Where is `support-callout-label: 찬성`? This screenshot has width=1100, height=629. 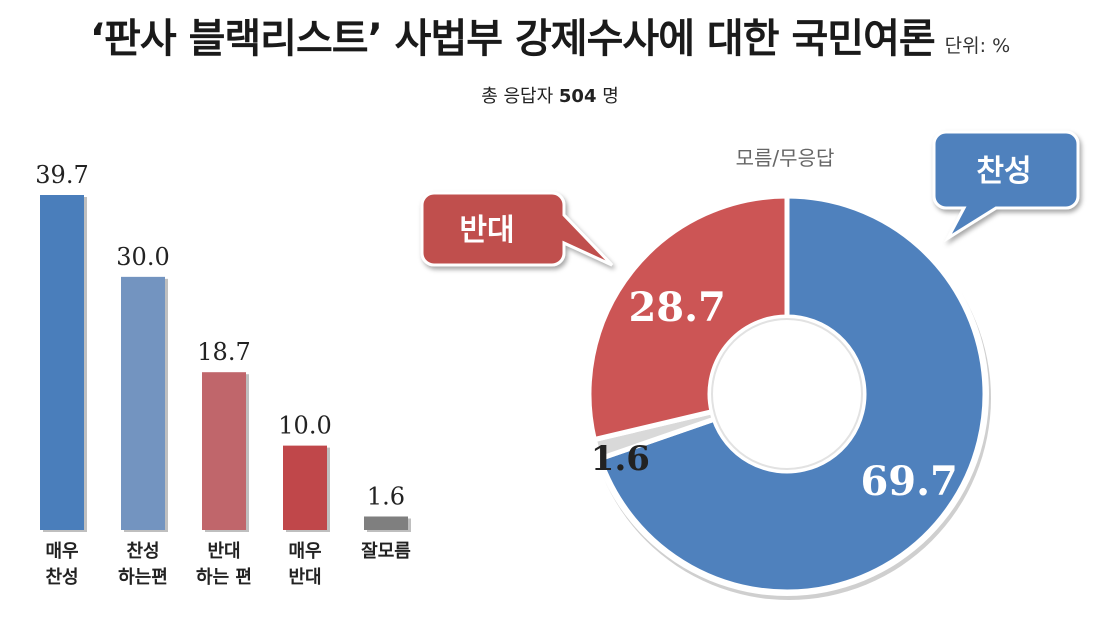 support-callout-label: 찬성 is located at coordinates (1003, 171).